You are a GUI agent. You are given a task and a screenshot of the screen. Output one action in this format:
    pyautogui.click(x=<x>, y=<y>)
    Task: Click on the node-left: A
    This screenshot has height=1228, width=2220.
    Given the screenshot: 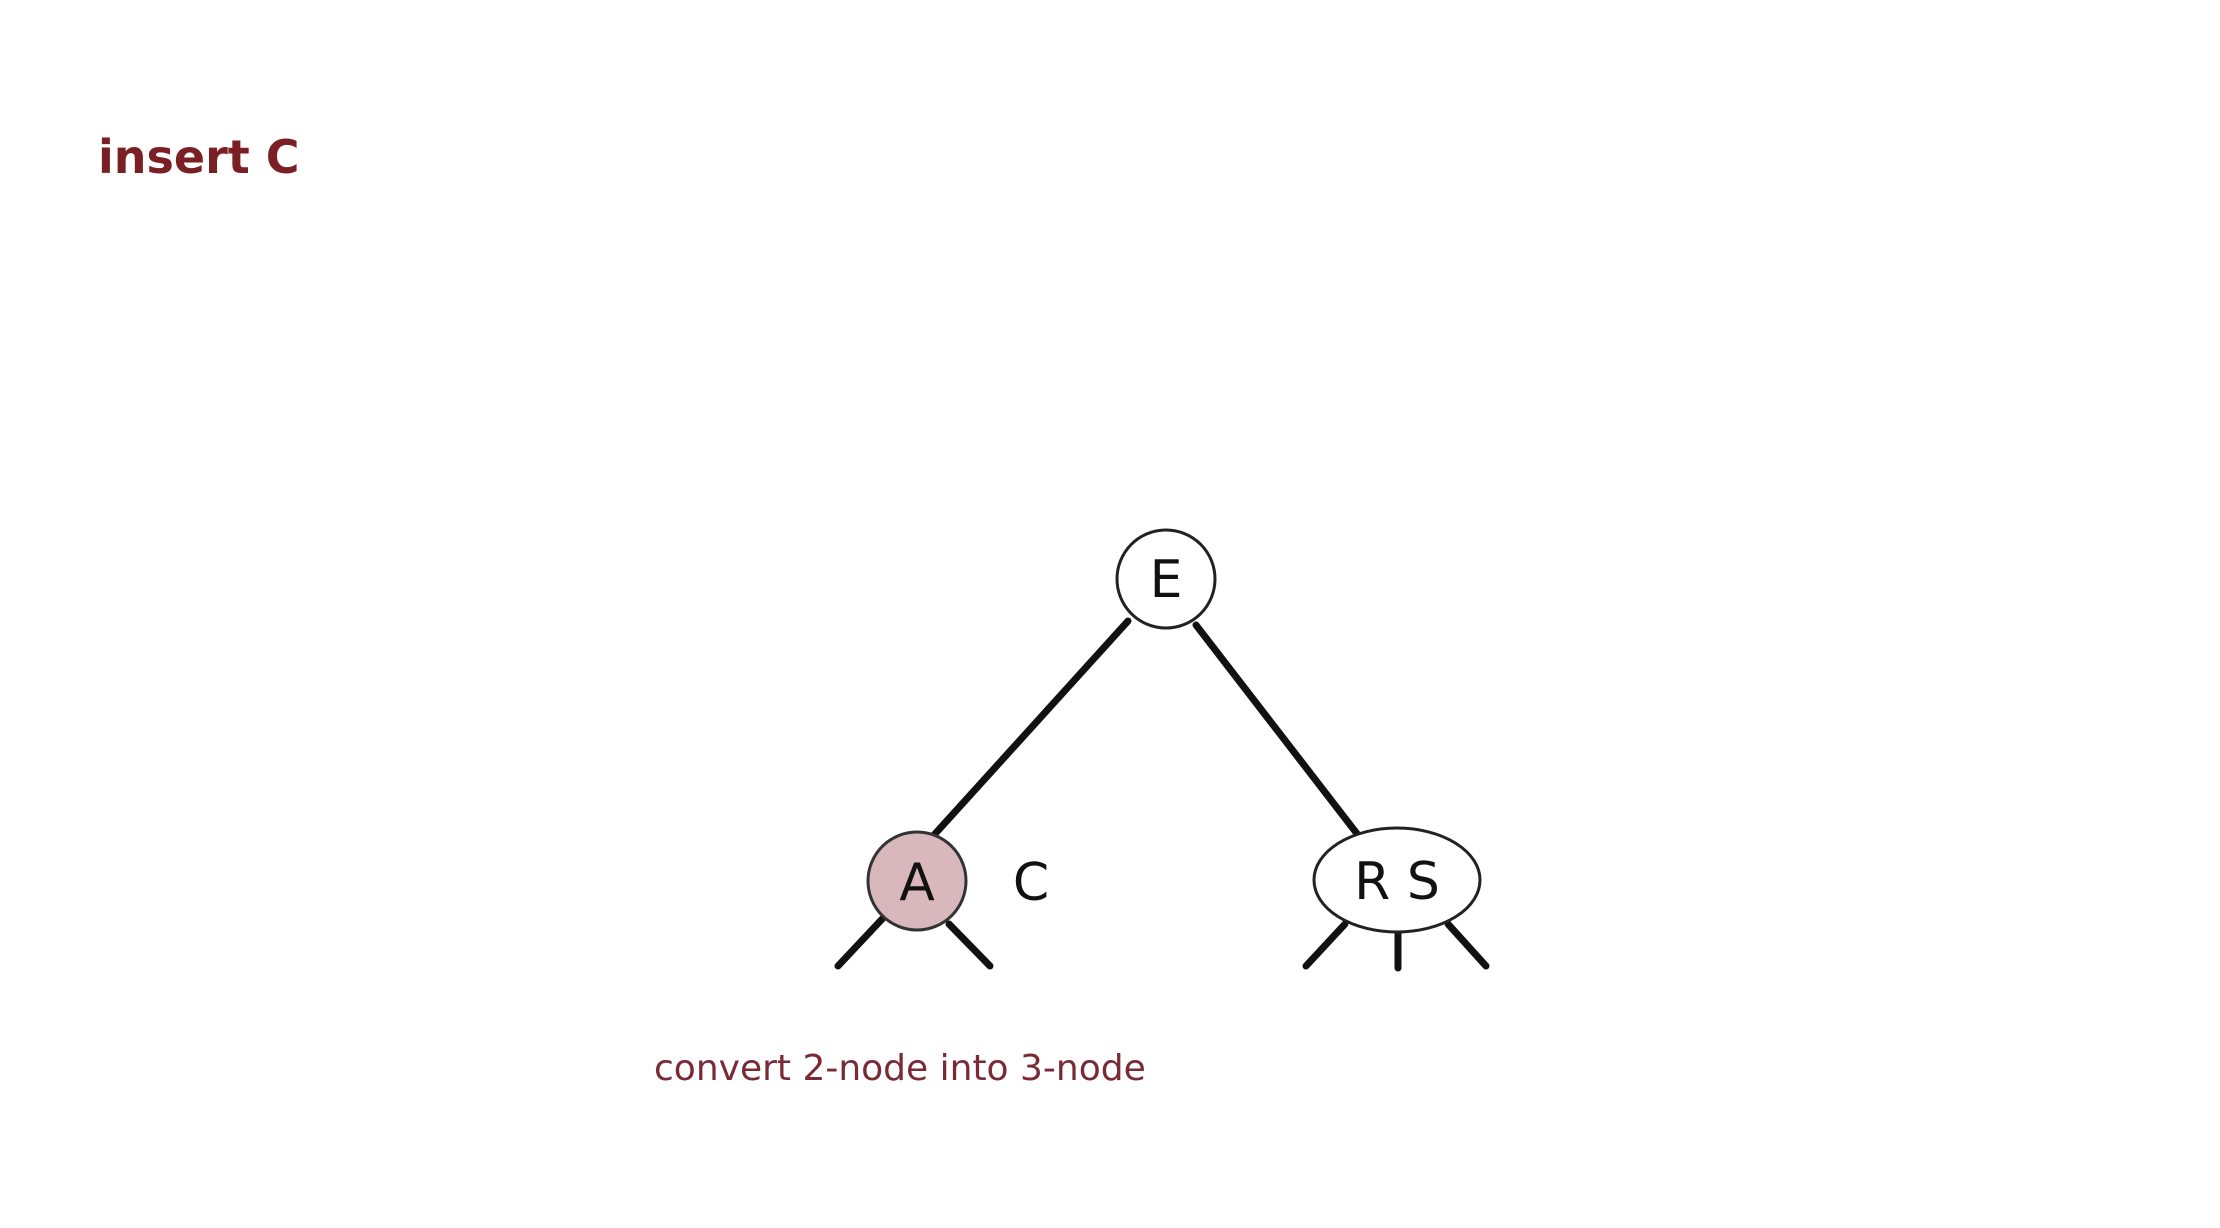 What is the action you would take?
    pyautogui.click(x=917, y=881)
    